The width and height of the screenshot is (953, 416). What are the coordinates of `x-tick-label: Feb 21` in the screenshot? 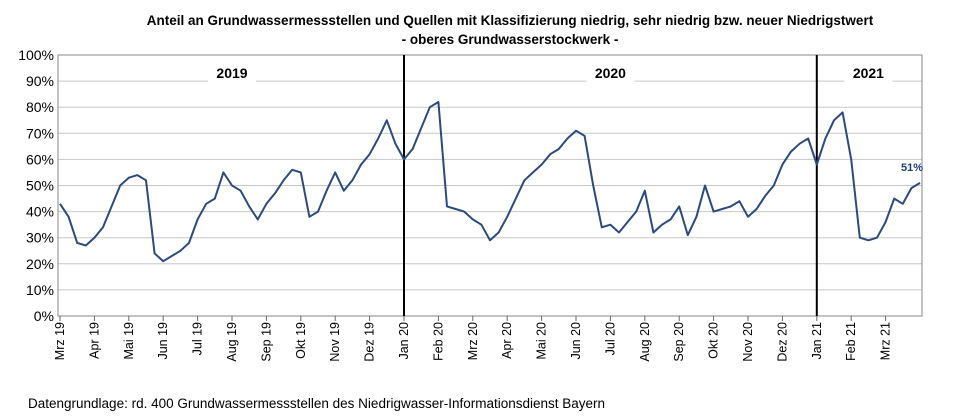 It's located at (851, 341).